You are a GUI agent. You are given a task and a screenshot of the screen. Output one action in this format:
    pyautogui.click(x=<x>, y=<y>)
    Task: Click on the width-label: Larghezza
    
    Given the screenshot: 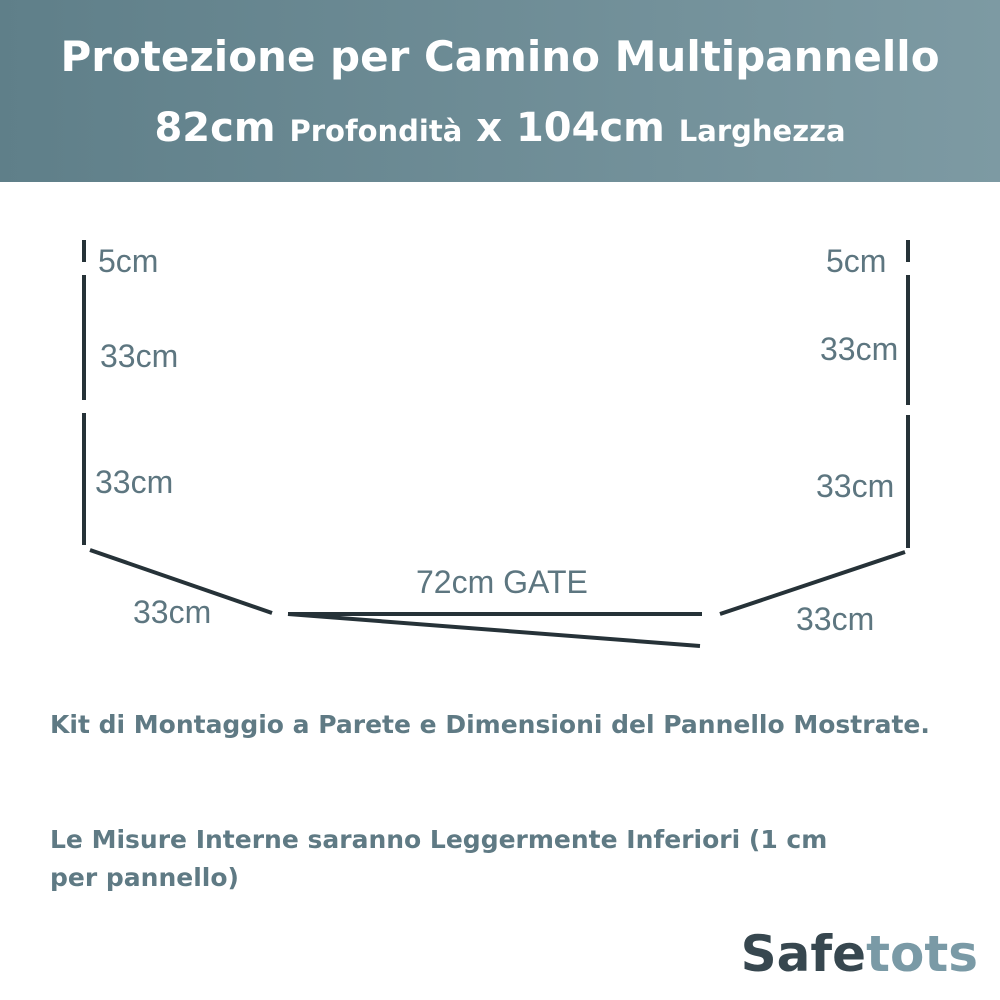 What is the action you would take?
    pyautogui.click(x=762, y=131)
    